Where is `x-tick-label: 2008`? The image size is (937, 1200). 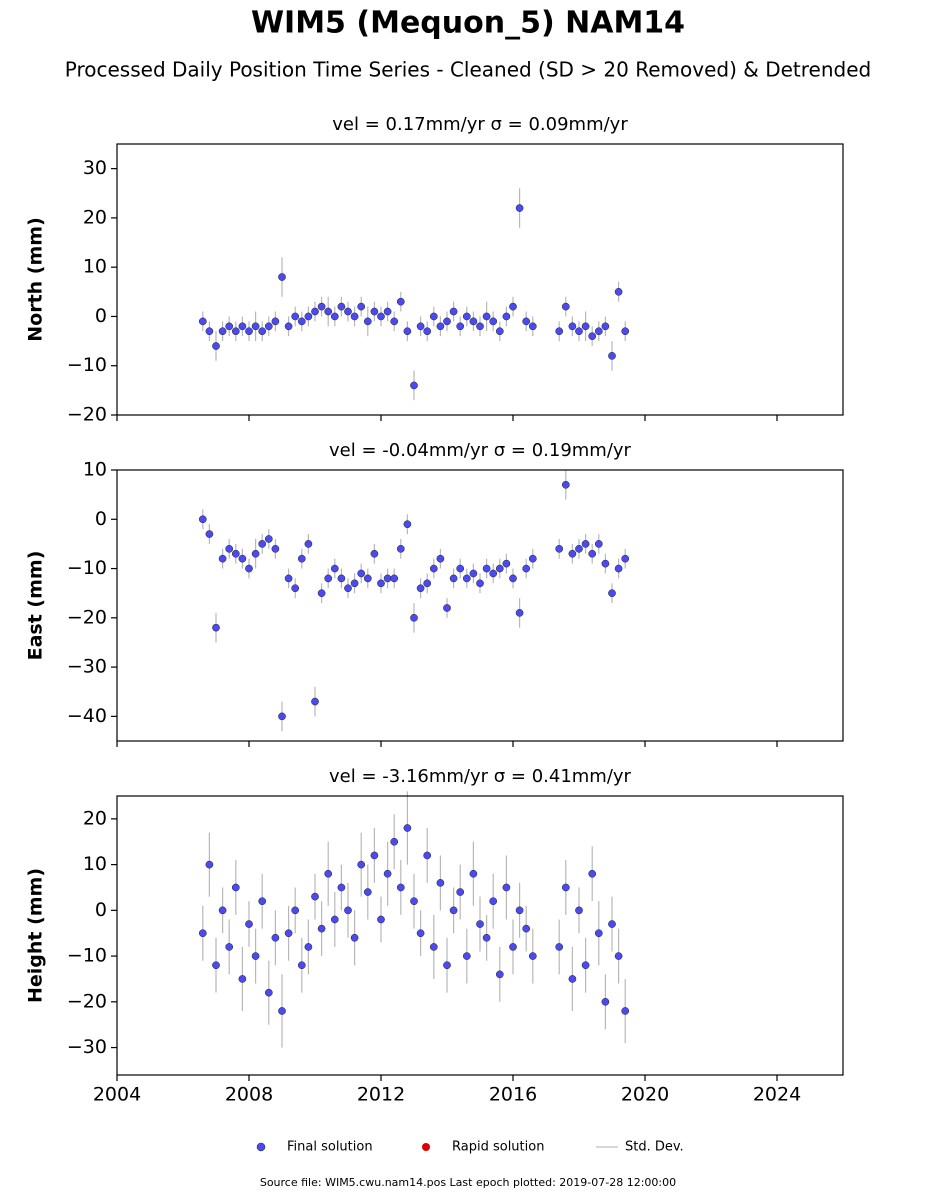 x-tick-label: 2008 is located at coordinates (249, 1095).